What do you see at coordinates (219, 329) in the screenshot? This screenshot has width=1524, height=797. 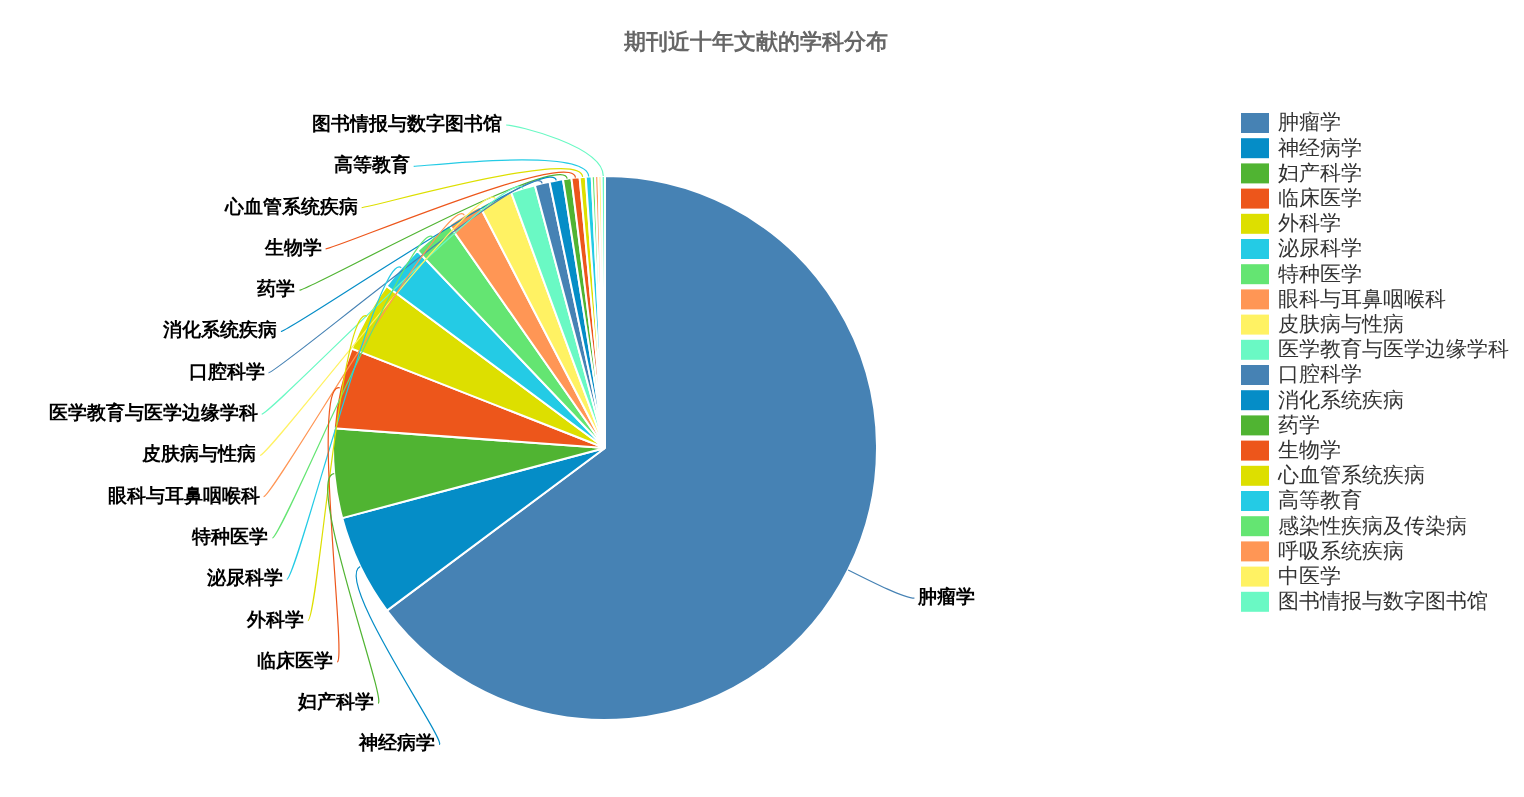 I see `slice-label: 消化系统疾病` at bounding box center [219, 329].